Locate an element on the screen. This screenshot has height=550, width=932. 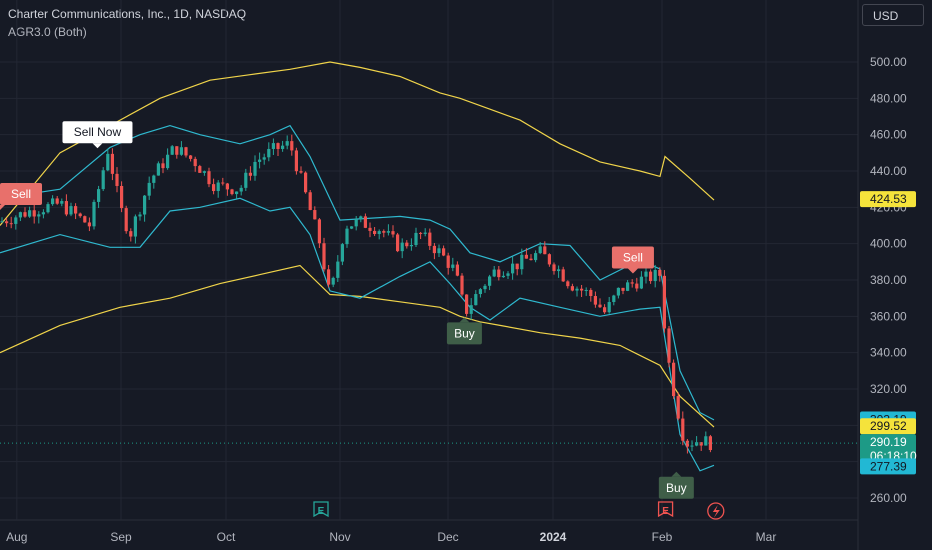
signal-pointer is located at coordinates (97, 146).